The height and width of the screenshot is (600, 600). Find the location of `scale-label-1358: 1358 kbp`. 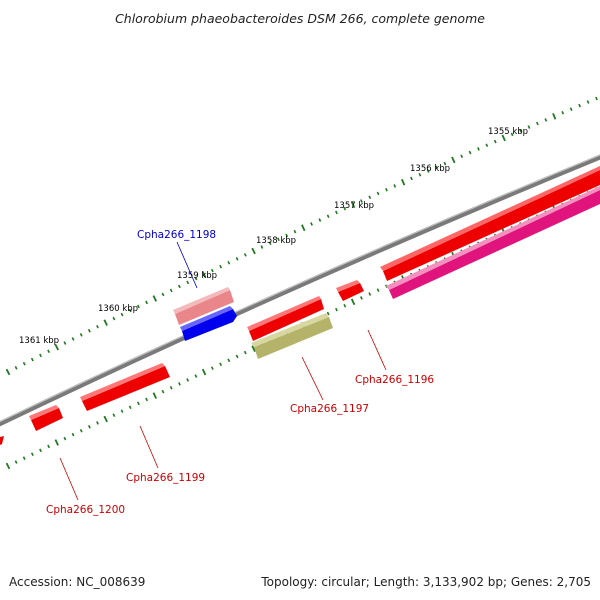

scale-label-1358: 1358 kbp is located at coordinates (276, 241).